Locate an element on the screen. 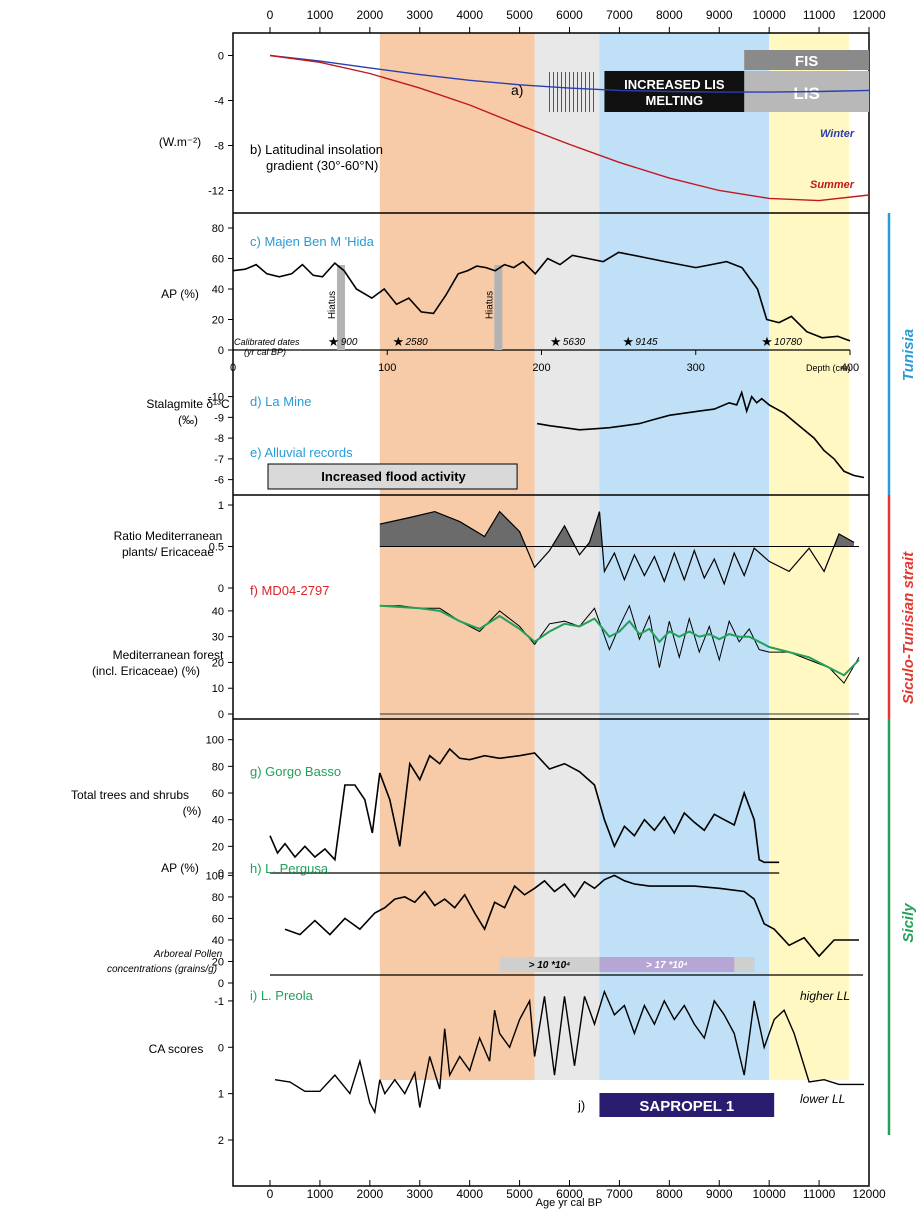 This screenshot has width=921, height=1211. lamine-axis-tick-label: -9 is located at coordinates (219, 418).